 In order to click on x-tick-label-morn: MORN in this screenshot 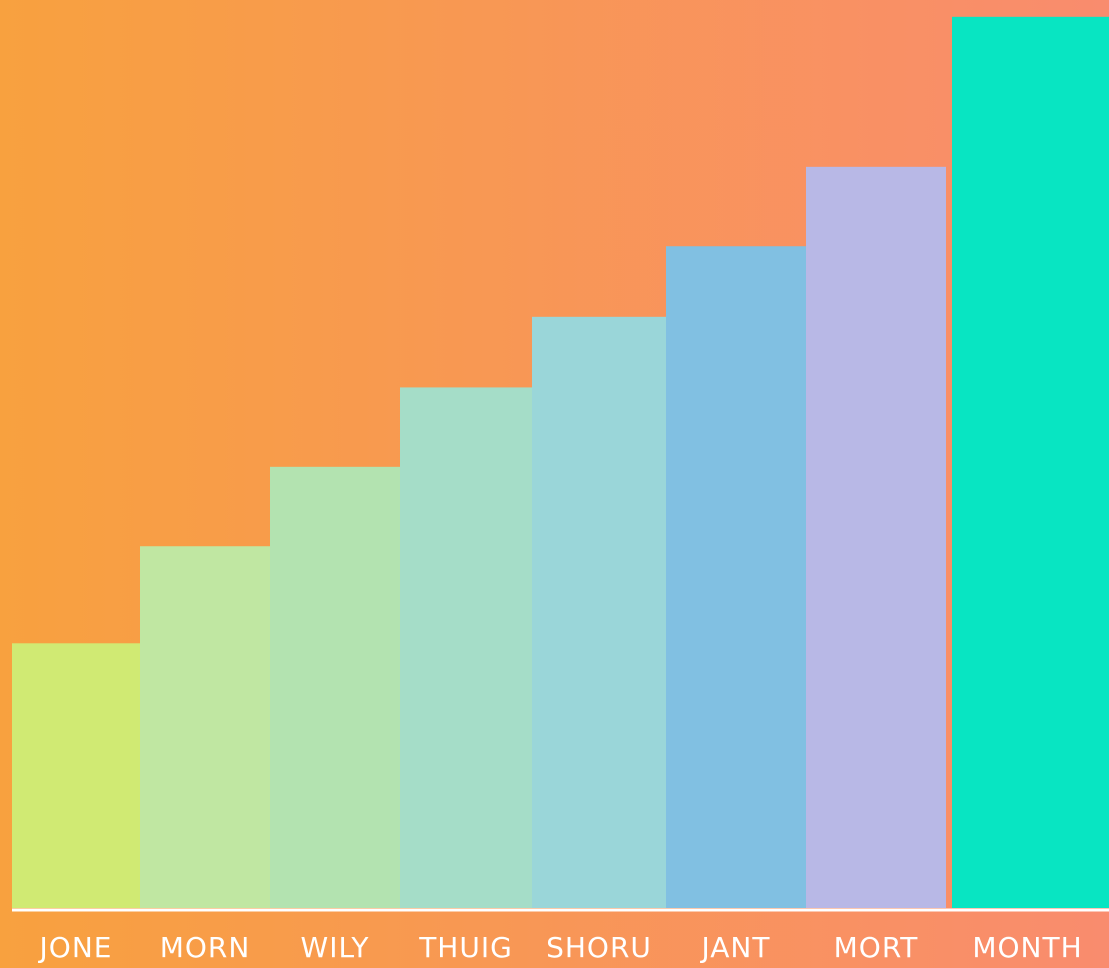, I will do `click(205, 947)`.